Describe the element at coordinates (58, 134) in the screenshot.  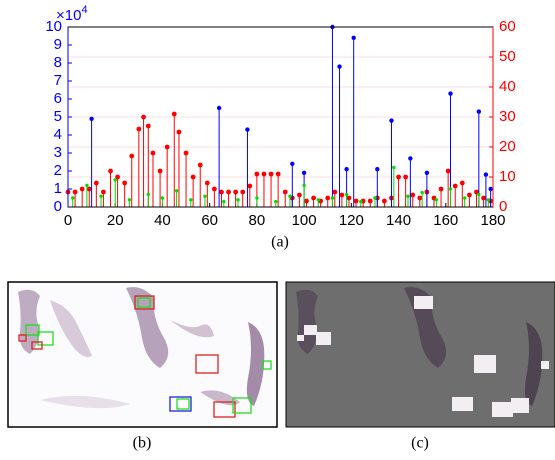
I see `y-tick-label: 4` at that location.